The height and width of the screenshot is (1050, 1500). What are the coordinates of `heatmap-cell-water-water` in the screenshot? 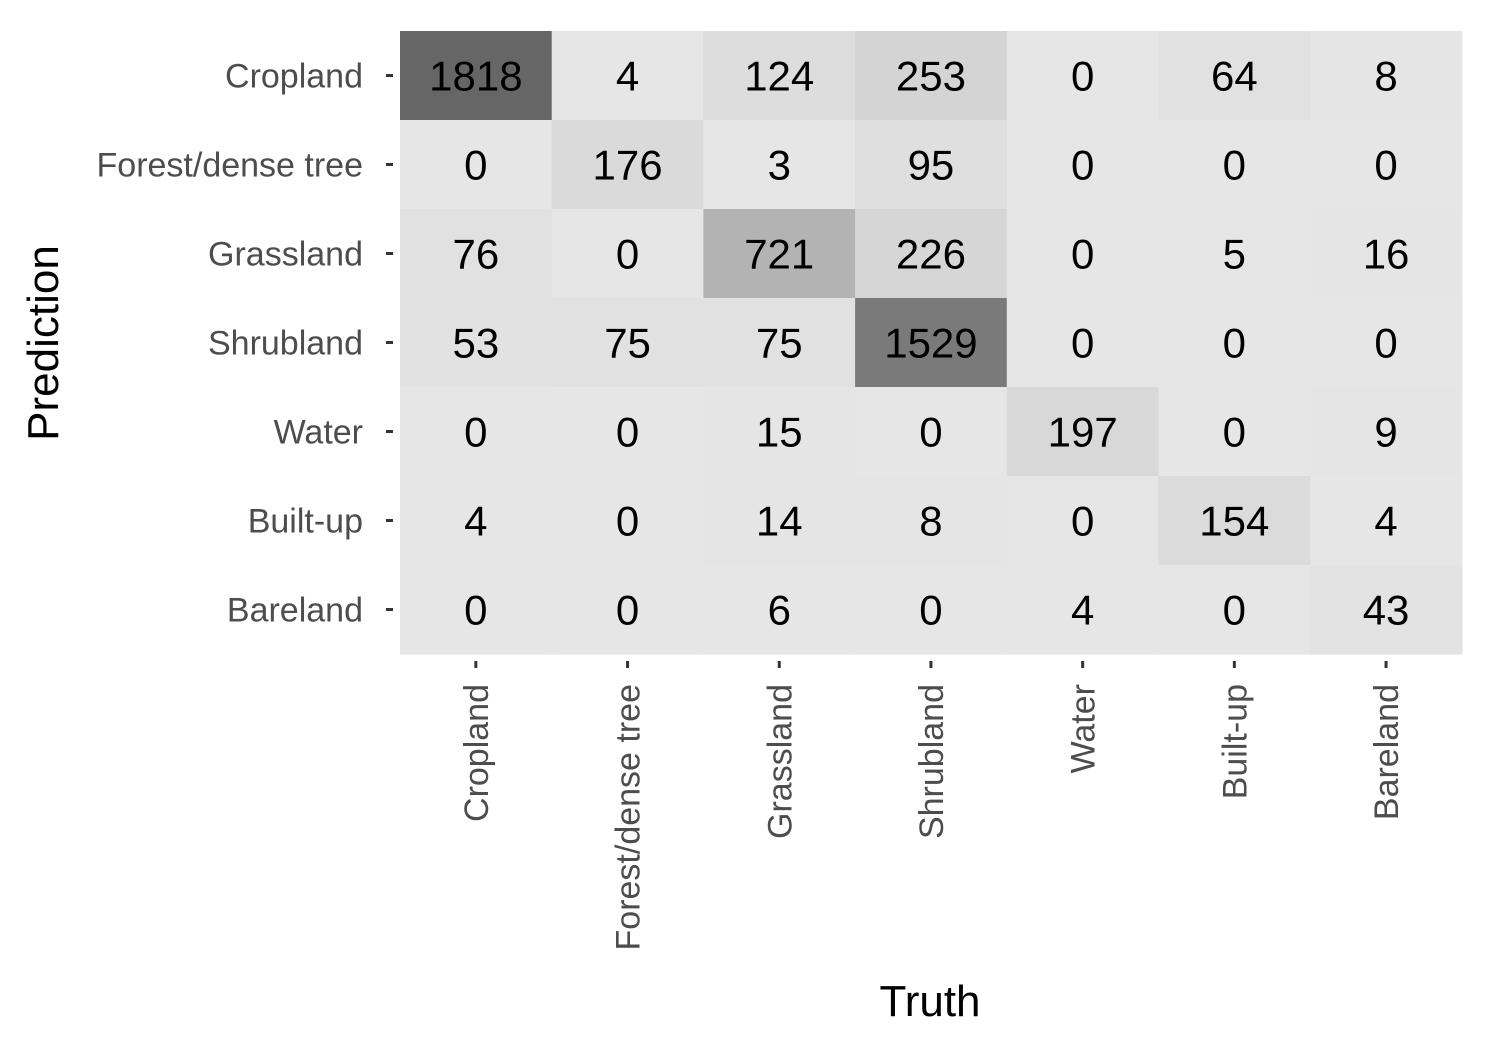 It's located at (1083, 432).